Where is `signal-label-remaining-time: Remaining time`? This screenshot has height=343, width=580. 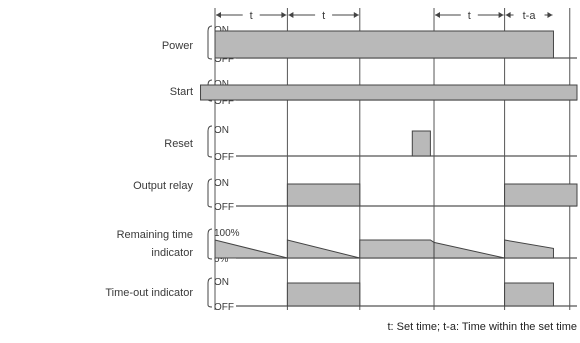 signal-label-remaining-time: Remaining time is located at coordinates (155, 235).